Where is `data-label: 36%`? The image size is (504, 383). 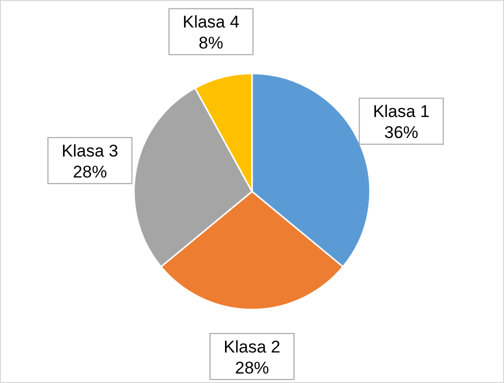 data-label: 36% is located at coordinates (401, 132).